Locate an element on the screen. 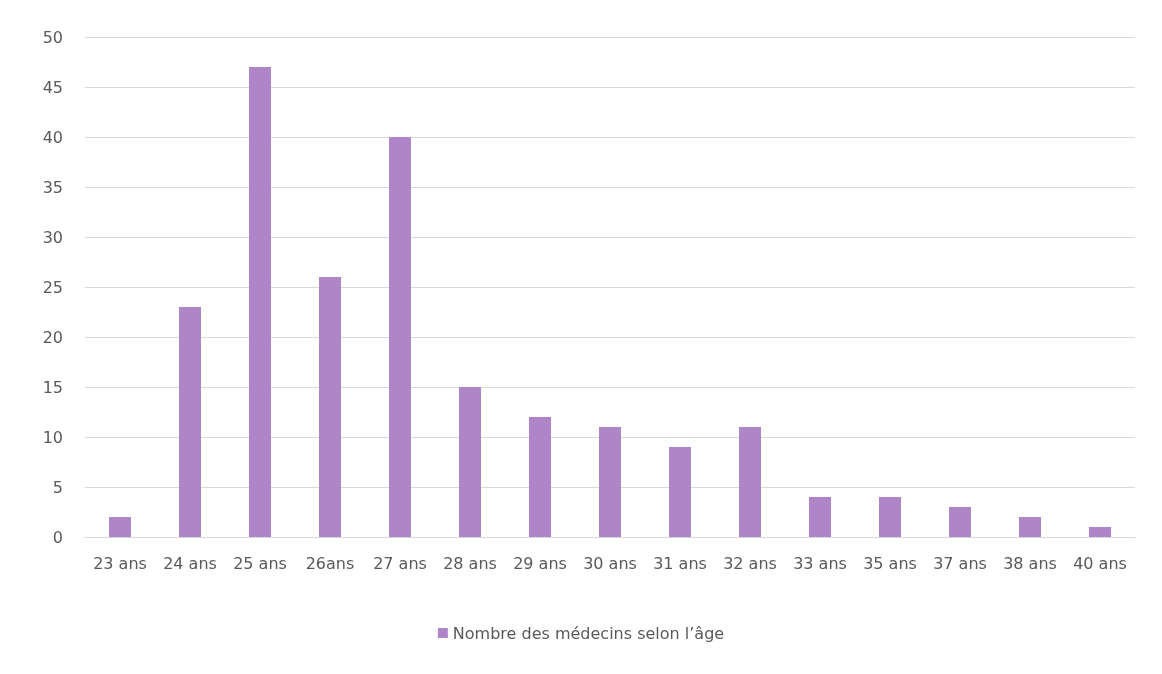 The width and height of the screenshot is (1162, 674). y-tick-label: 50 is located at coordinates (52, 37).